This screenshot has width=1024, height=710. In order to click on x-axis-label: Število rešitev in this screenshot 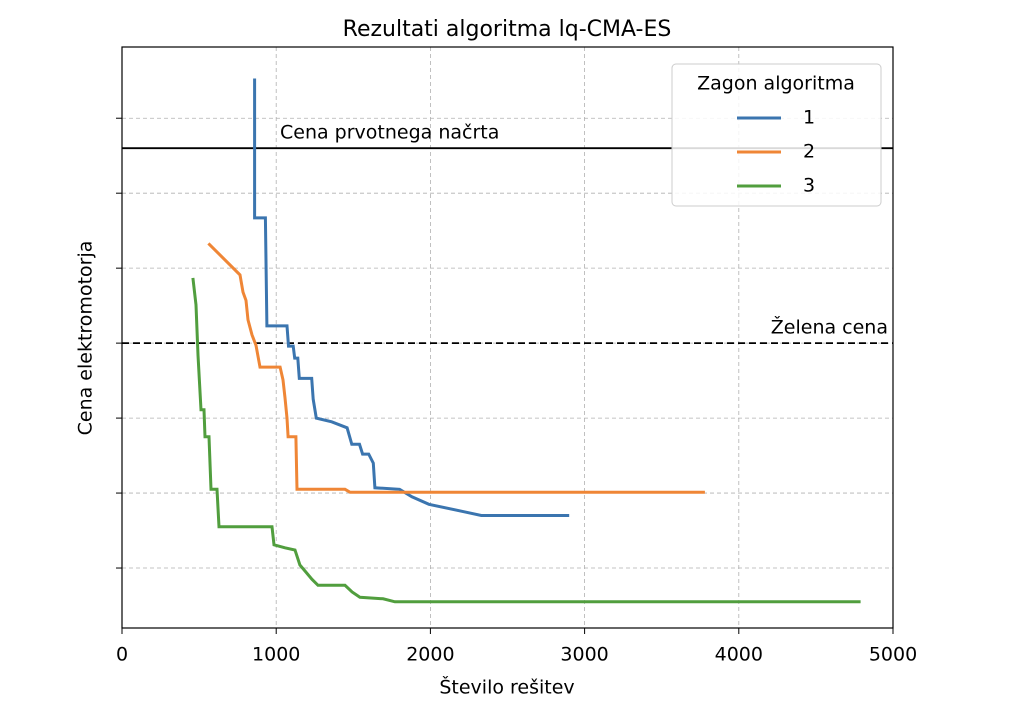, I will do `click(506, 687)`.